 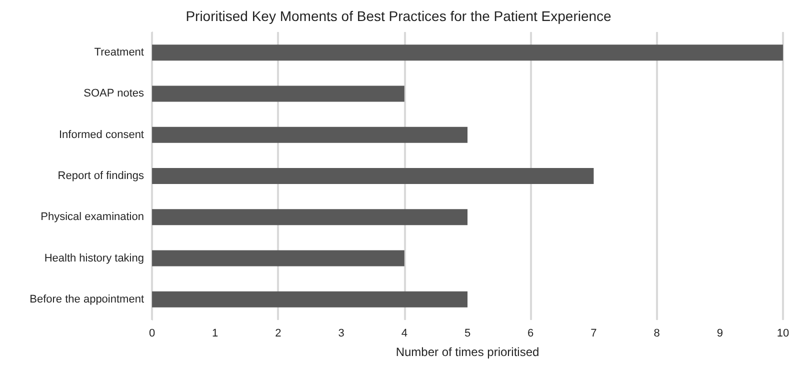 I want to click on x-tick-label: 9, so click(x=719, y=334).